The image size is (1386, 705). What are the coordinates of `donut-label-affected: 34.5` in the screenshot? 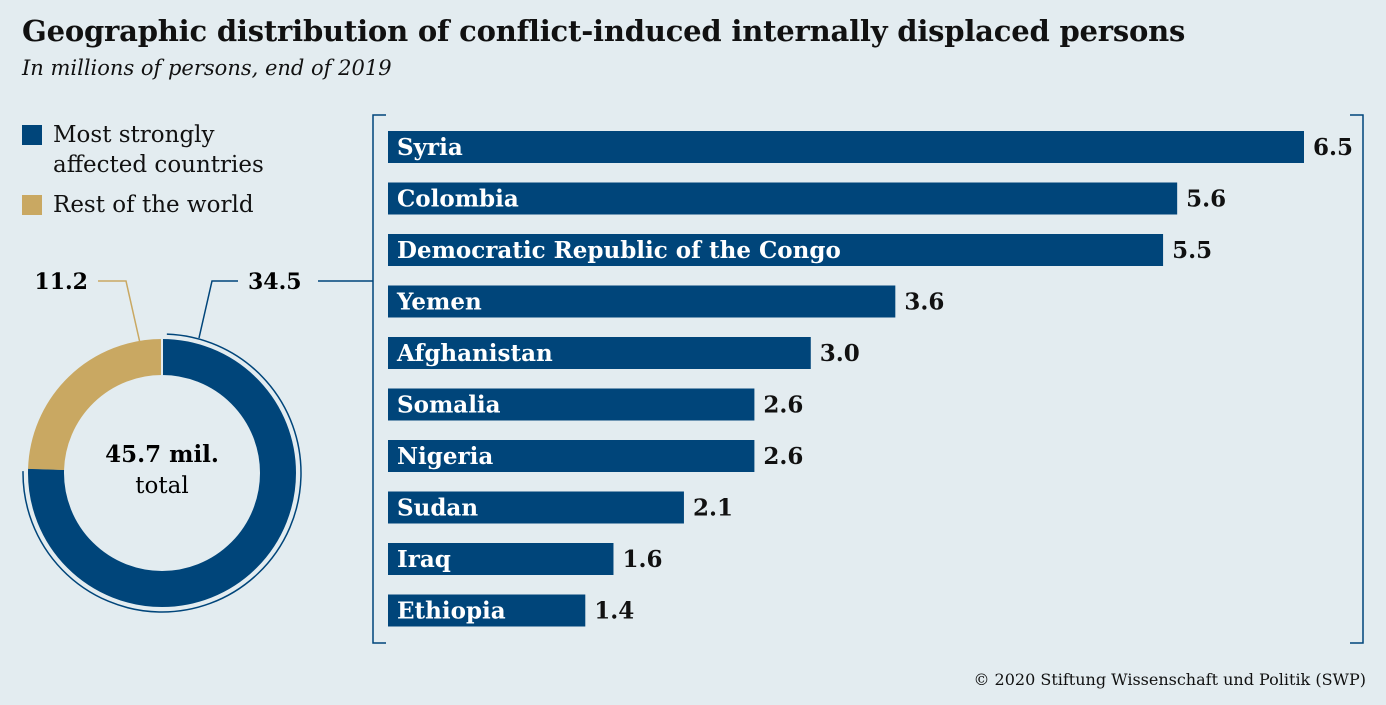 It's located at (275, 282).